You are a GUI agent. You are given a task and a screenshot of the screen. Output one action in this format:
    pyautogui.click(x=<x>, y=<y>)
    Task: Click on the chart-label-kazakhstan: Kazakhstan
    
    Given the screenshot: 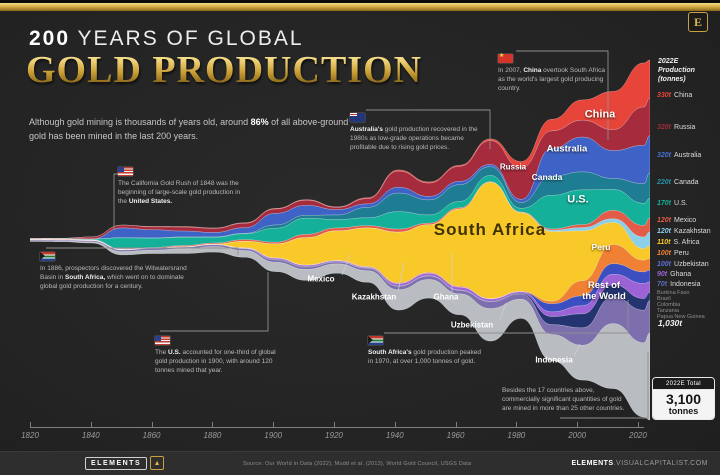 What is the action you would take?
    pyautogui.click(x=374, y=297)
    